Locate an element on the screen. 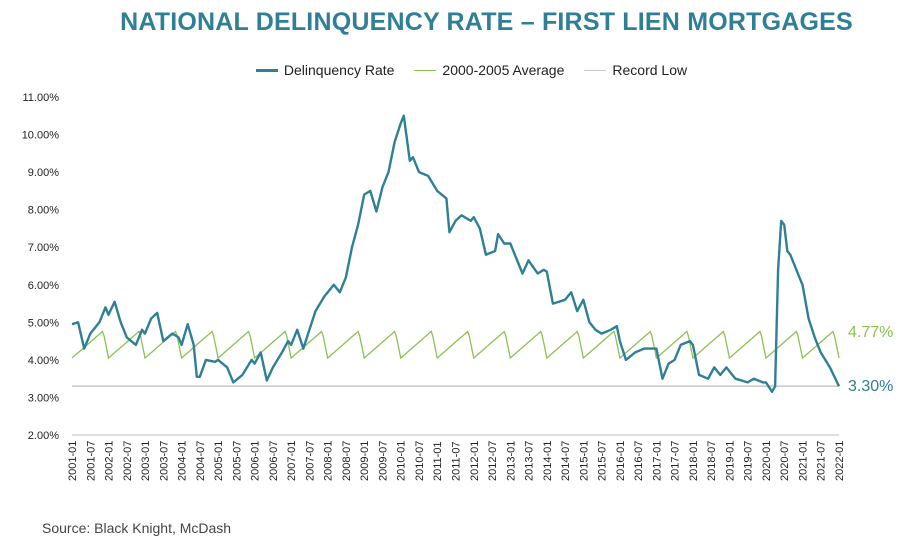 The height and width of the screenshot is (545, 913). source-note: Source: Black Knight, McDash is located at coordinates (137, 528).